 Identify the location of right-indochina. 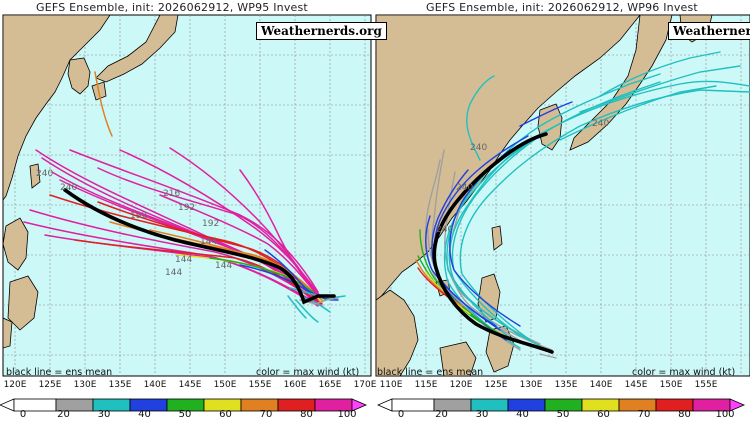
(397, 332).